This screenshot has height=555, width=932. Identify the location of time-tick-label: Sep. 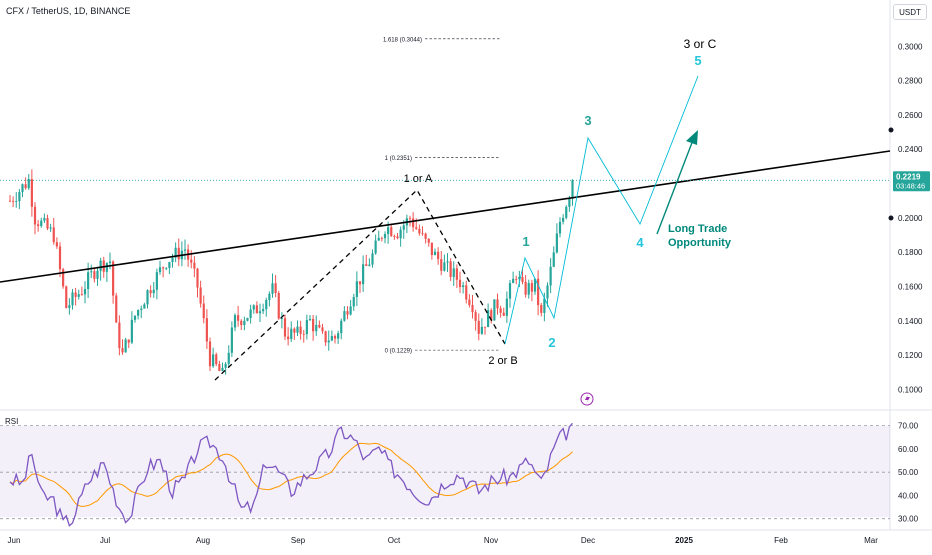
(298, 540).